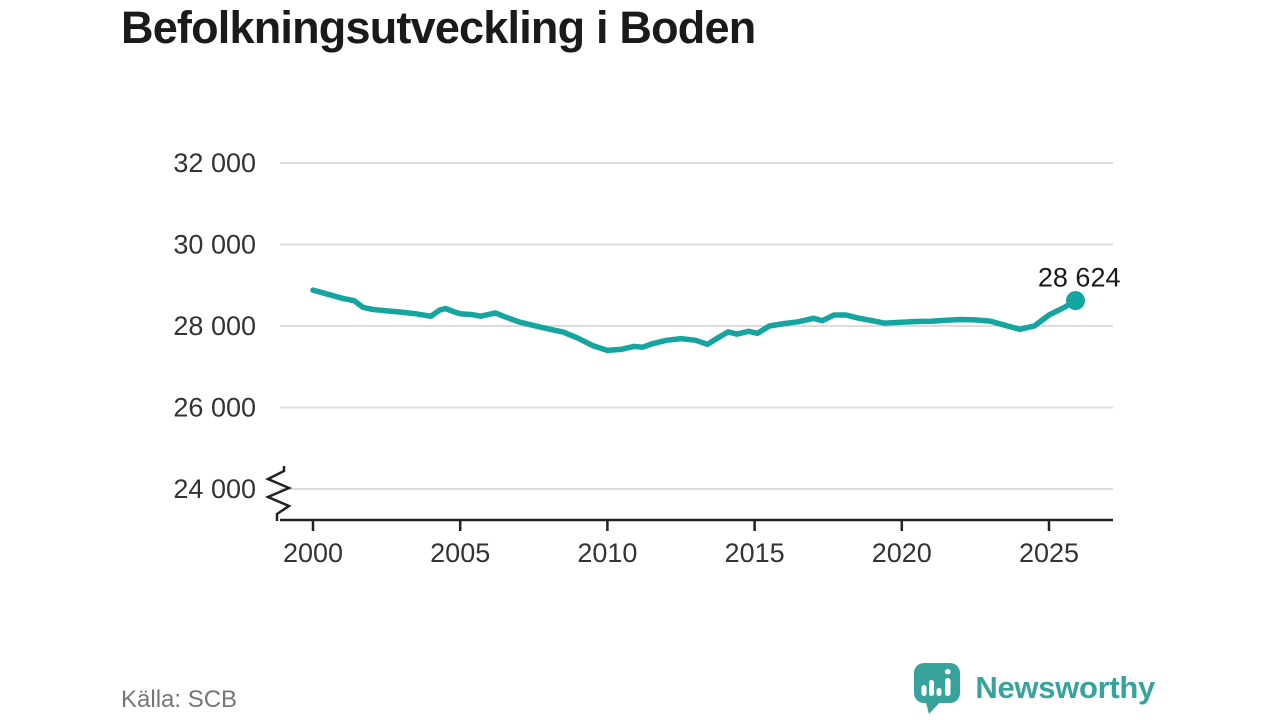 The height and width of the screenshot is (720, 1280). I want to click on y-axis-labels: 24 000 26 000 28 000 30 000 32 000, so click(214, 326).